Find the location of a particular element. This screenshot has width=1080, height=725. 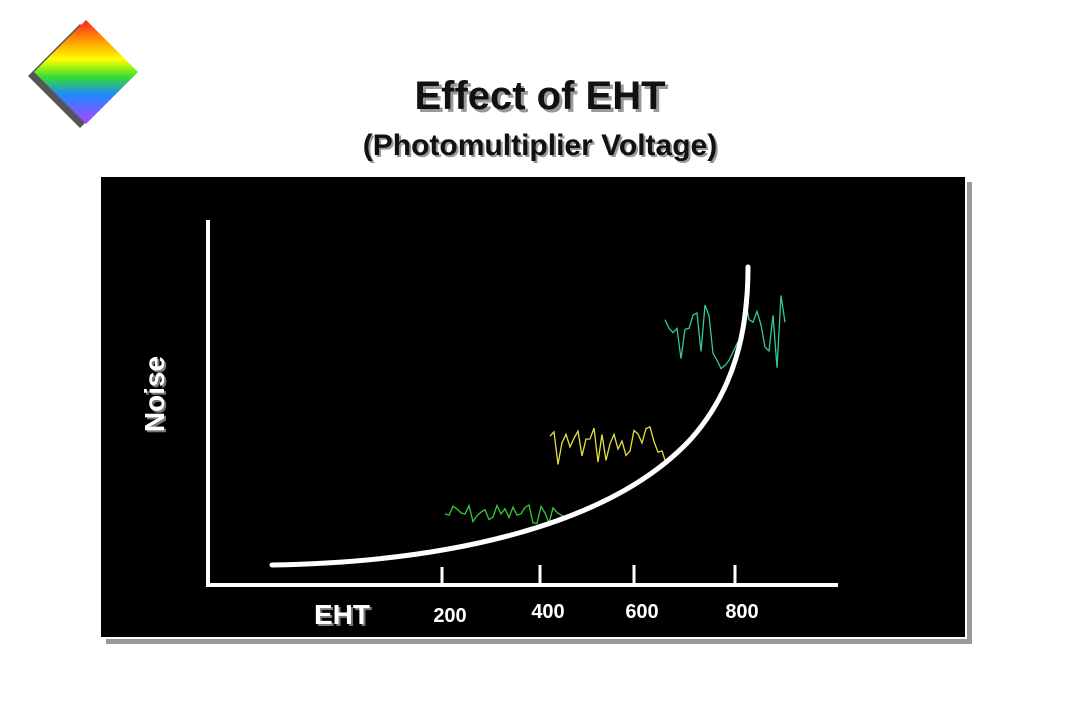

subtitle-shadow: (Photomultiplier Voltage) is located at coordinates (542, 147).